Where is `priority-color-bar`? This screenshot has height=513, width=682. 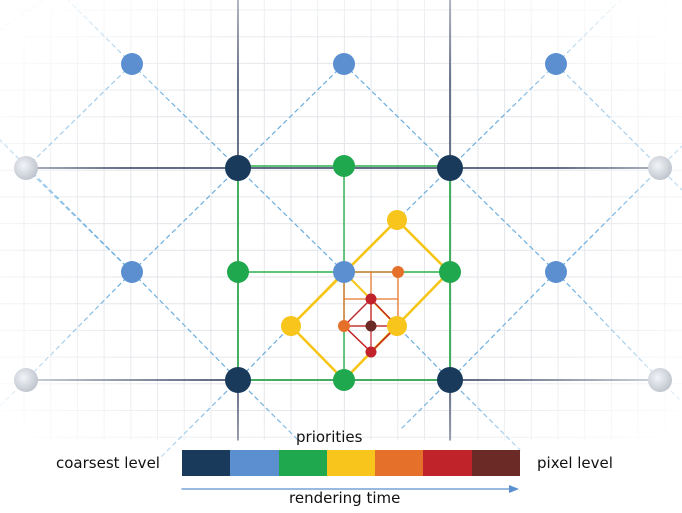
priority-color-bar is located at coordinates (351, 463).